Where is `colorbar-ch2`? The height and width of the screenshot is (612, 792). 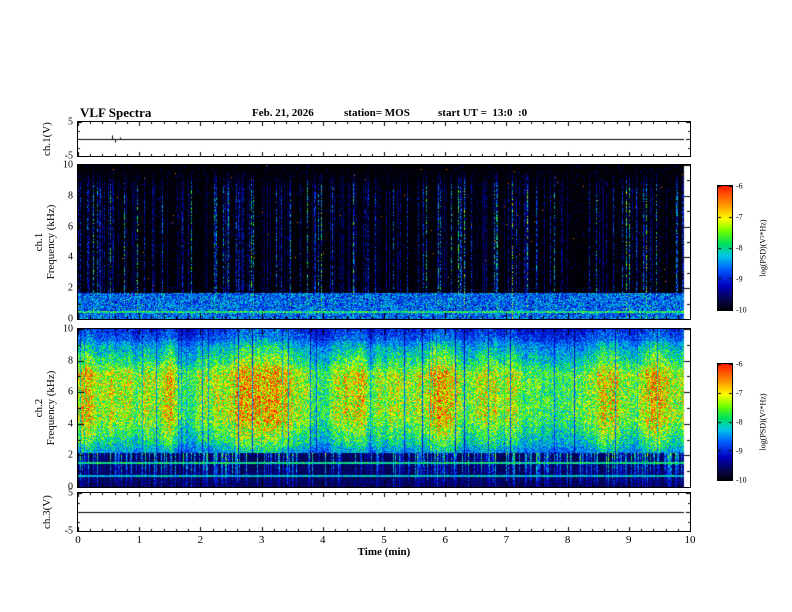
colorbar-ch2 is located at coordinates (725, 422).